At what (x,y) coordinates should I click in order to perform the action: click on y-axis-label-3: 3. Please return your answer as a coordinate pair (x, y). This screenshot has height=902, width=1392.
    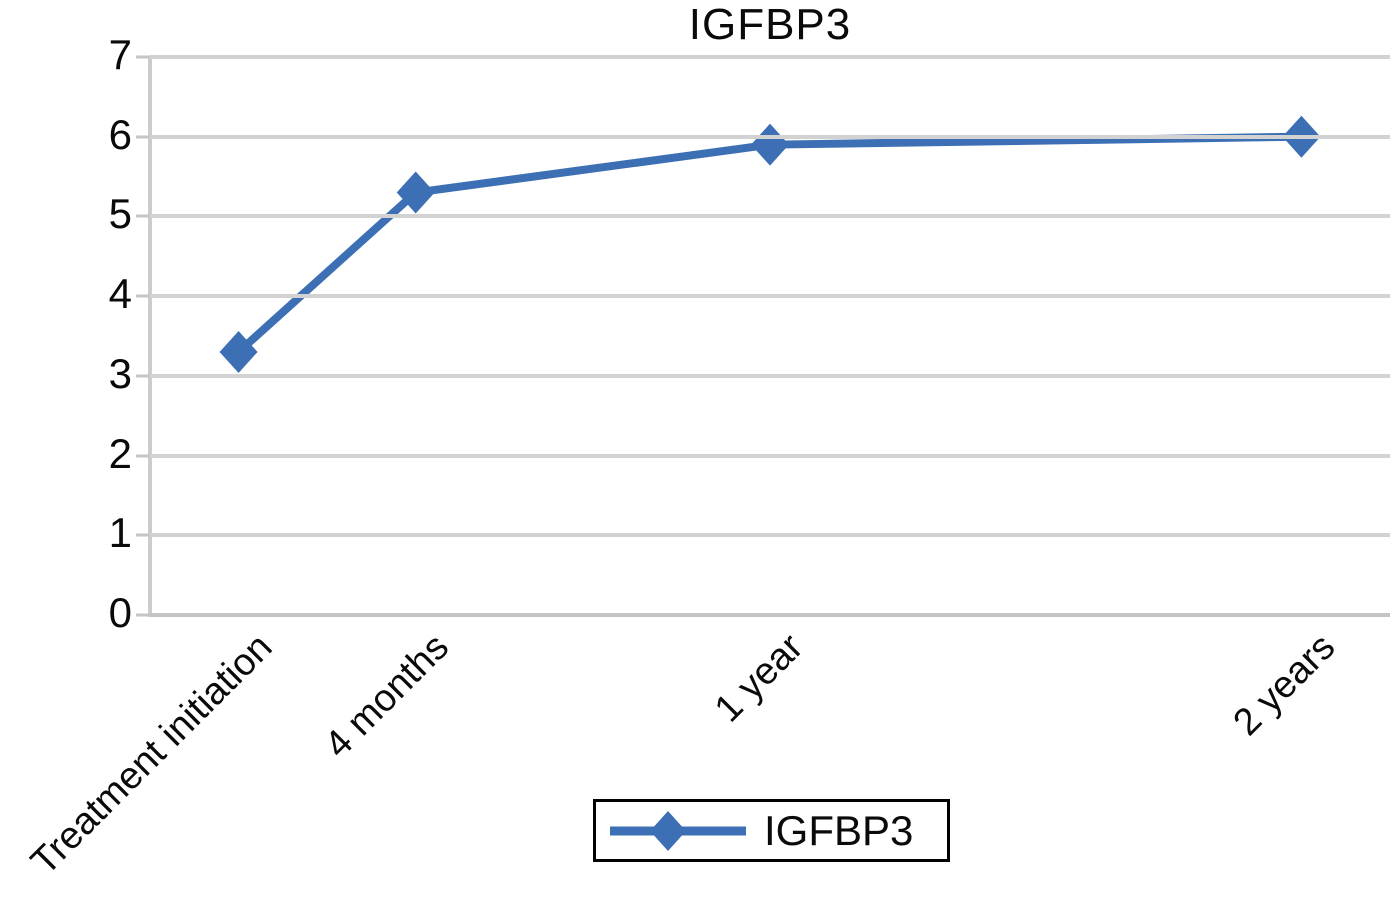
    Looking at the image, I should click on (120, 373).